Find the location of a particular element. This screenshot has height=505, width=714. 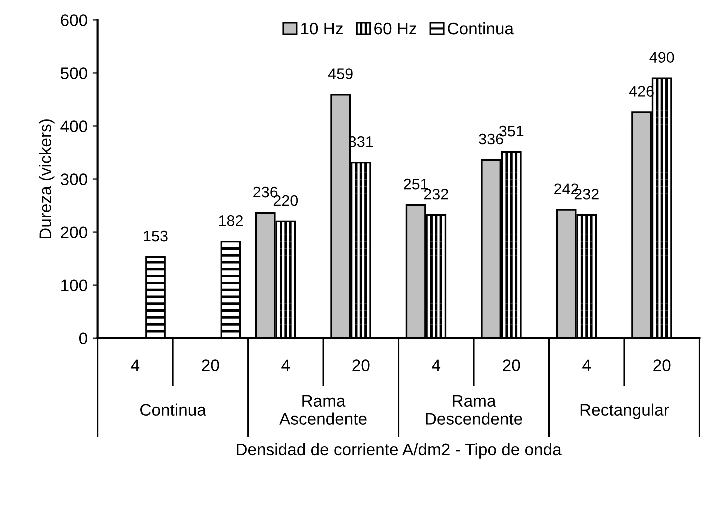

data-label: 153 is located at coordinates (156, 236).